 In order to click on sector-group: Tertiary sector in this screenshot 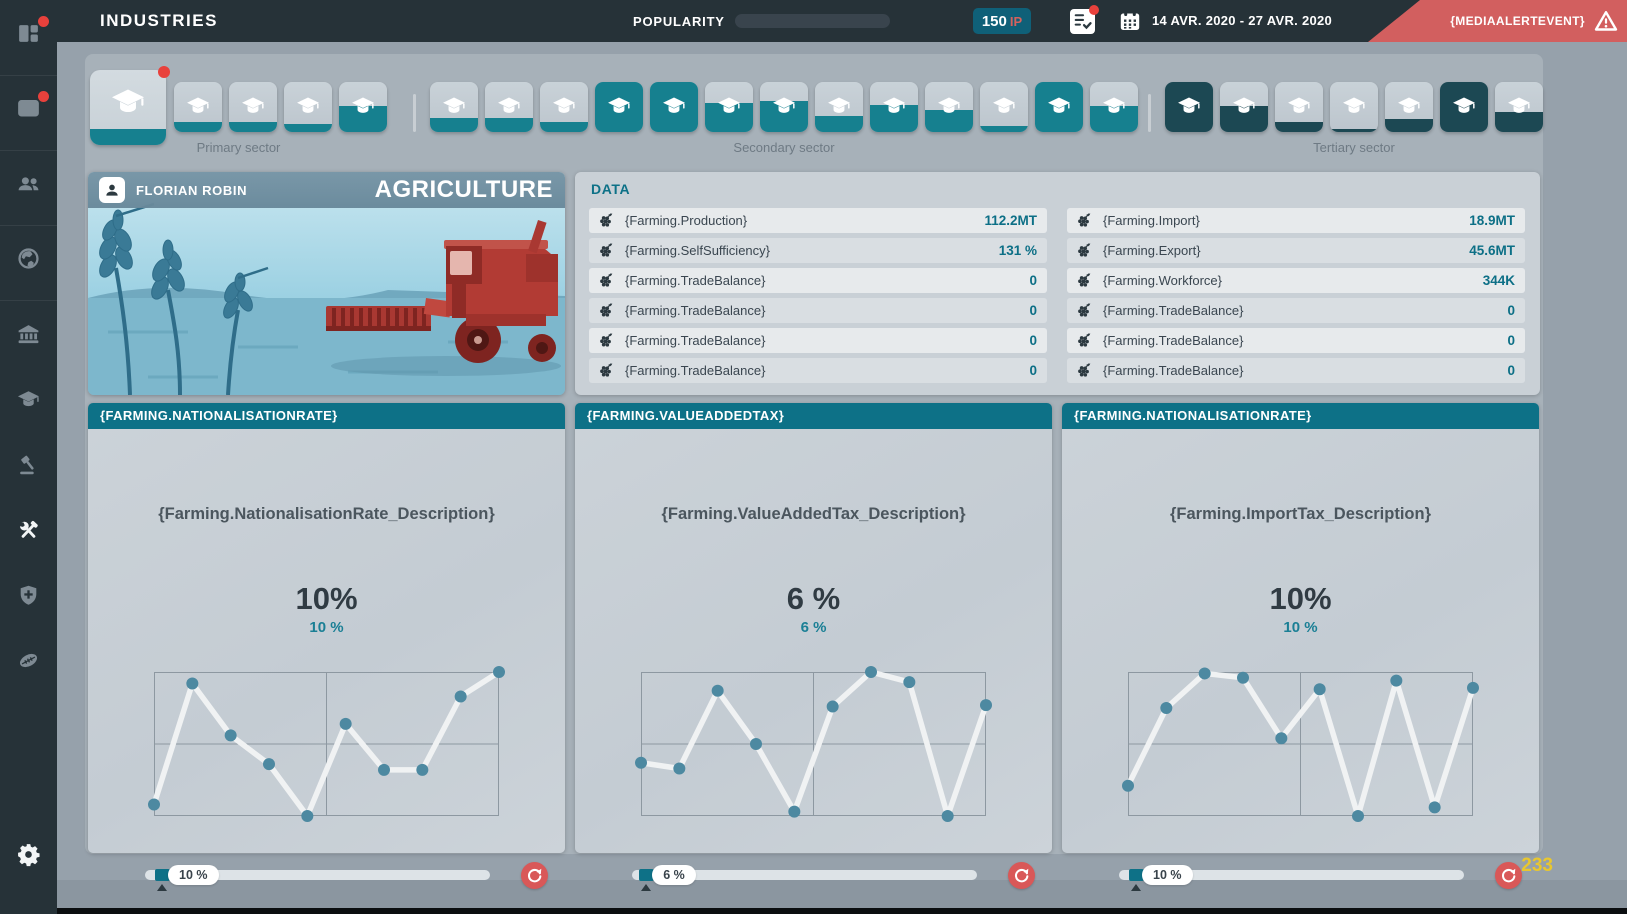, I will do `click(1354, 112)`.